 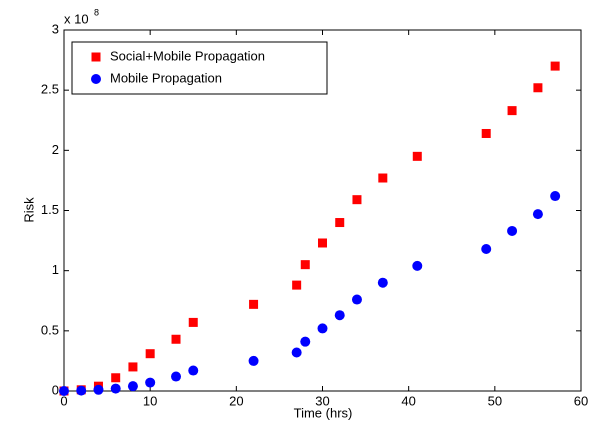 I want to click on x-tick-label: 40, so click(x=408, y=400).